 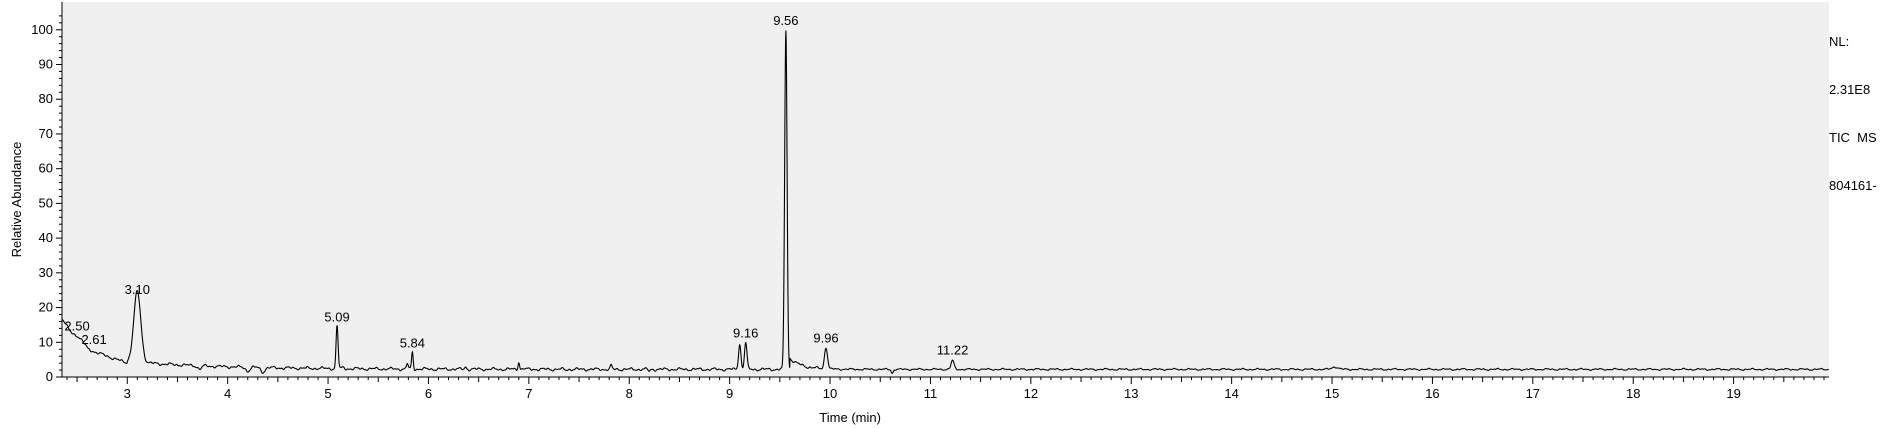 I want to click on peak-label: 3.10, so click(x=137, y=289).